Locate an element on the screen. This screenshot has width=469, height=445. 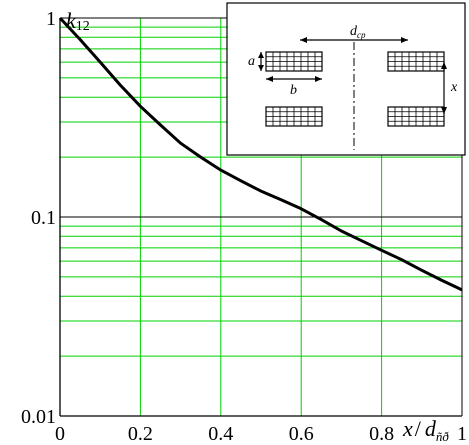
y-axis-label: k12 is located at coordinates (78, 21).